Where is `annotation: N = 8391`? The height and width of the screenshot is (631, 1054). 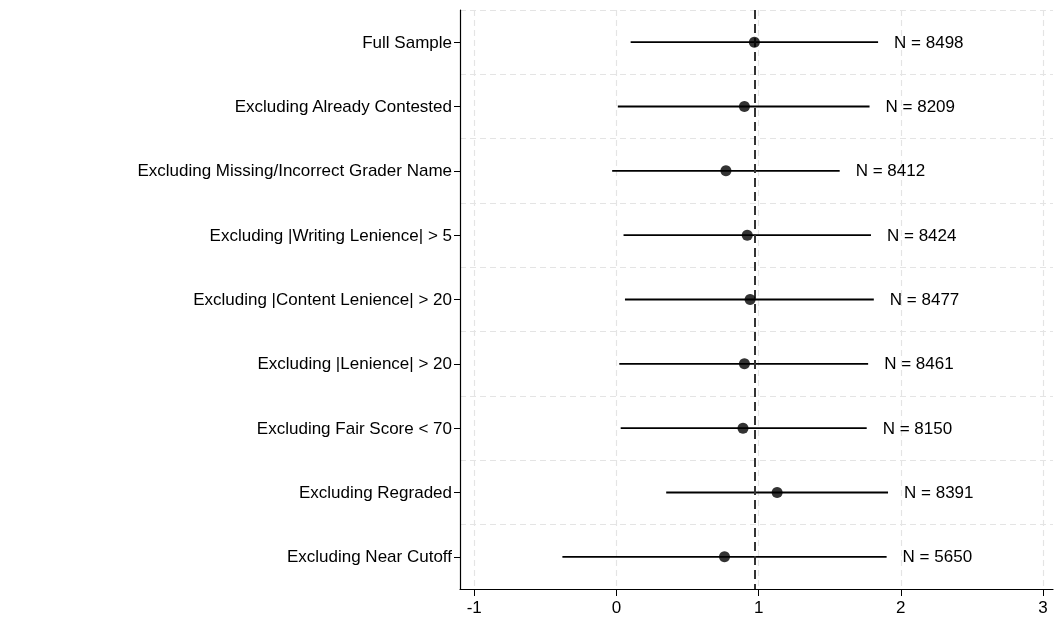 annotation: N = 8391 is located at coordinates (939, 492).